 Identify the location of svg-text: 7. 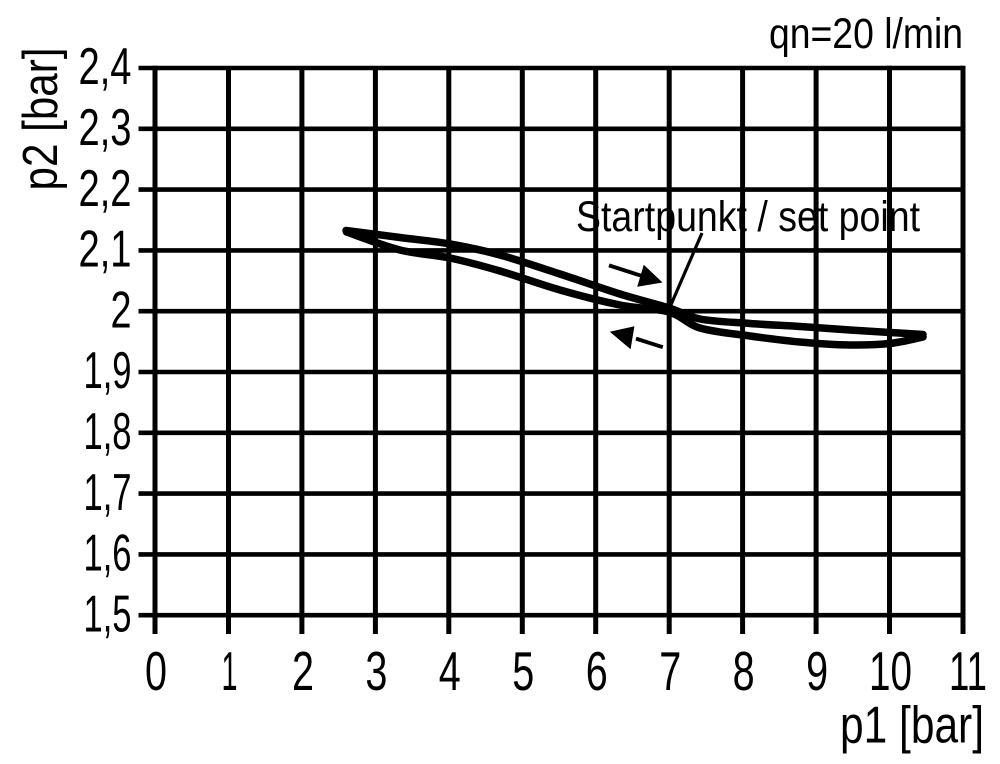
(670, 671).